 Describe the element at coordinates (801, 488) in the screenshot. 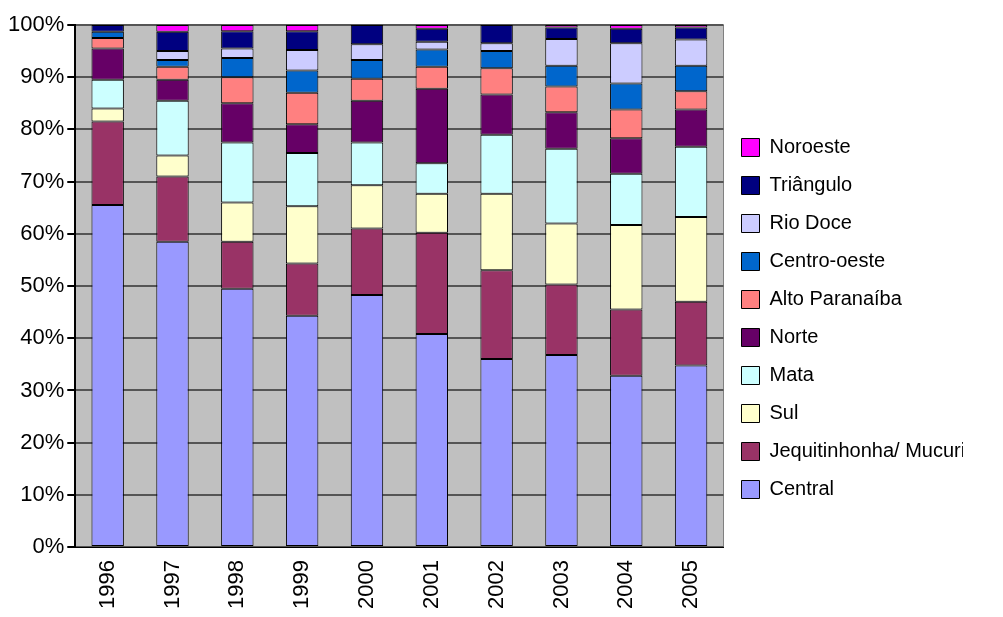

I see `legend-label: Central` at that location.